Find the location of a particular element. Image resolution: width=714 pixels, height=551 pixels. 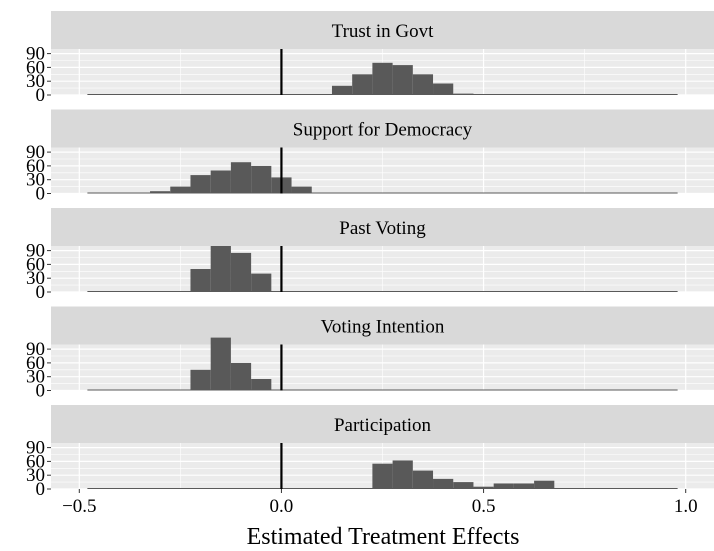

x-tick-label: 0.5 is located at coordinates (484, 506).